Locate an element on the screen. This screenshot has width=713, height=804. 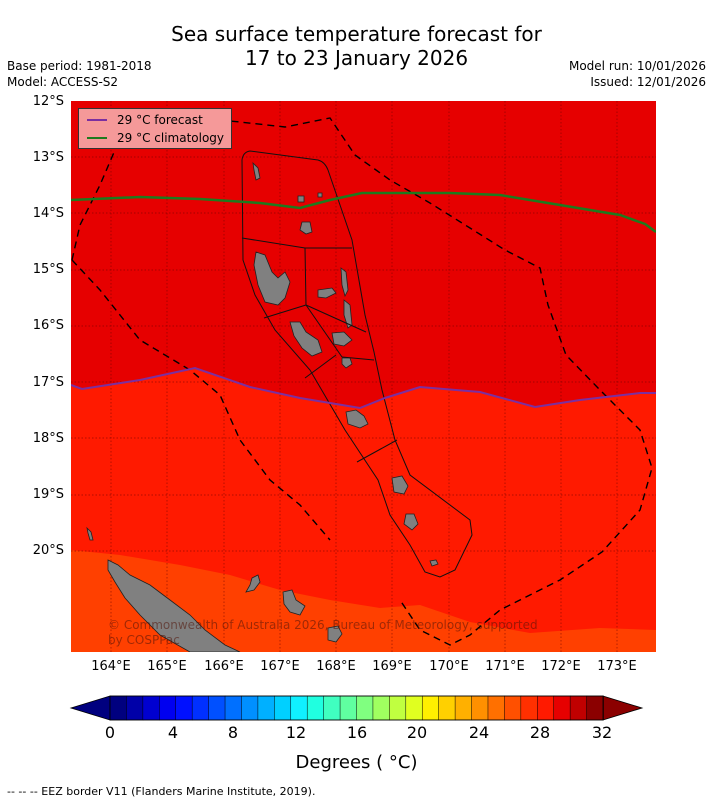
colorbar-over-arrow is located at coordinates (623, 708).